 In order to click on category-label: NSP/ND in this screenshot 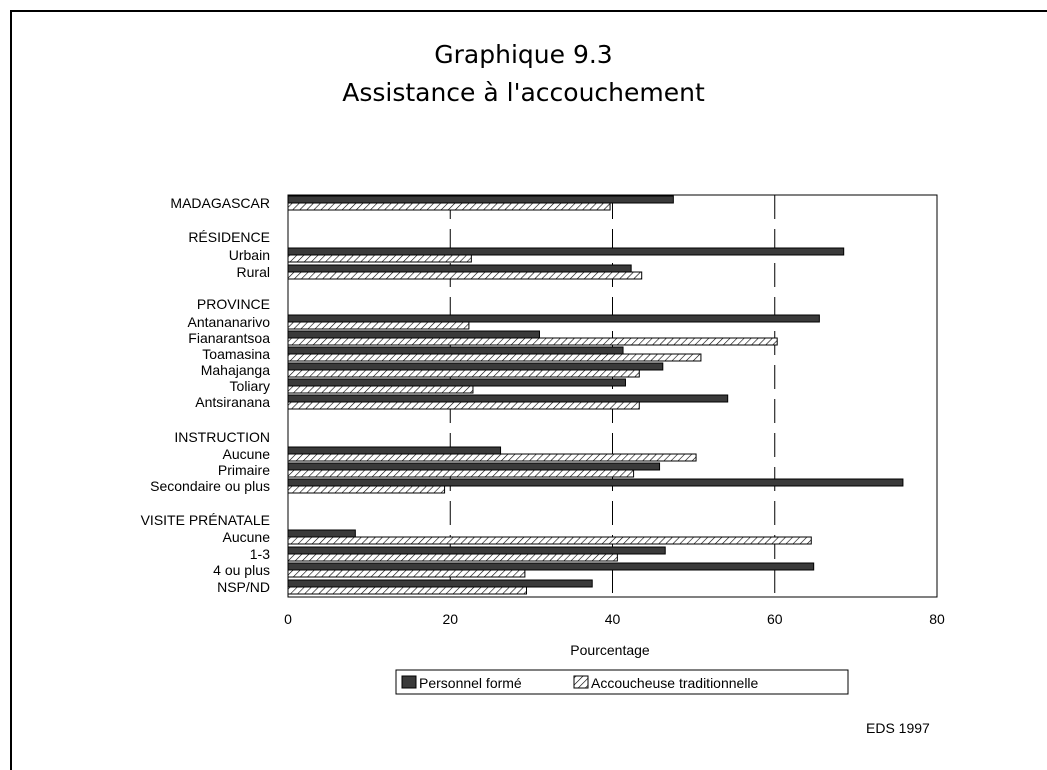, I will do `click(243, 587)`.